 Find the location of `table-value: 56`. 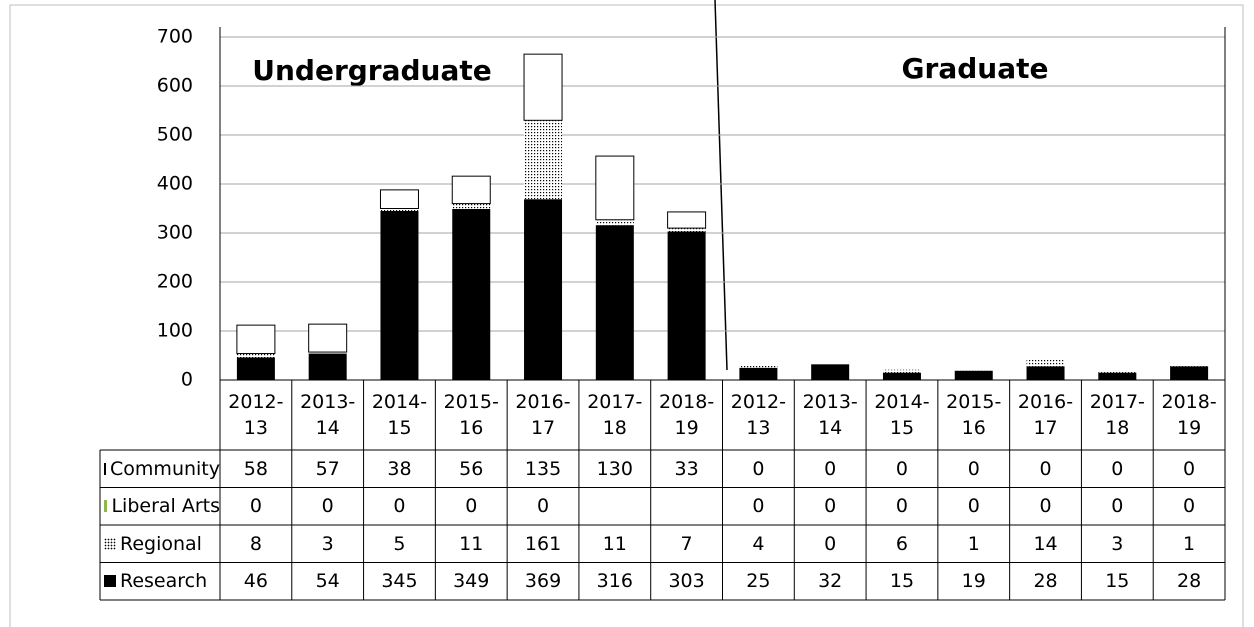

table-value: 56 is located at coordinates (471, 468).